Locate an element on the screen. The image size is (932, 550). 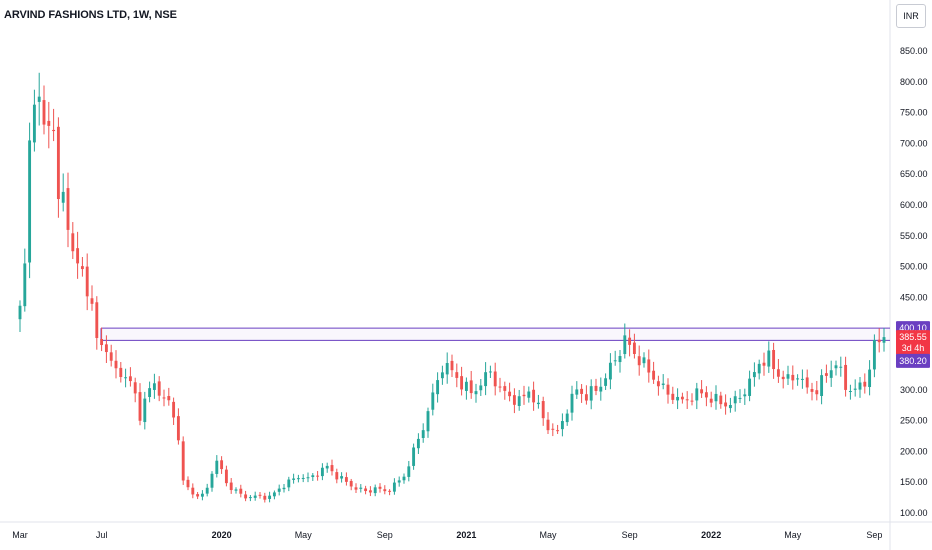
price-tag: 380.20 is located at coordinates (913, 360).